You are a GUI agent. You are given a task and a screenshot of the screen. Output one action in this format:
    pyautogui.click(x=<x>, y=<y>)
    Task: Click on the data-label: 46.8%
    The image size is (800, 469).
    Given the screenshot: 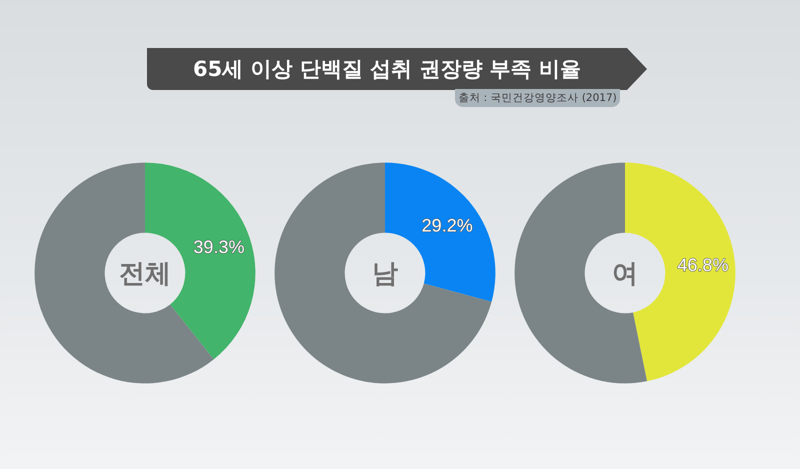 What is the action you would take?
    pyautogui.click(x=702, y=265)
    